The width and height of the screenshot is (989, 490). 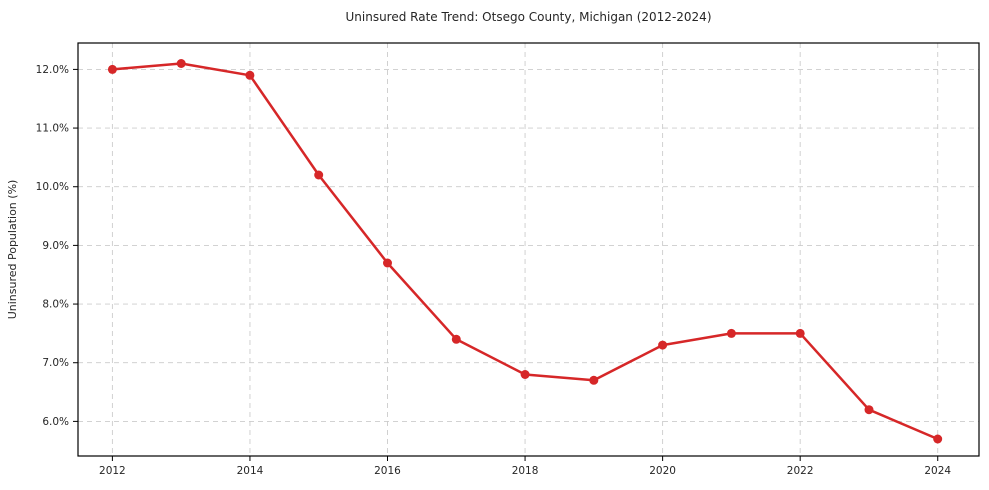 What do you see at coordinates (52, 129) in the screenshot?
I see `y-tick-label: 11.0%` at bounding box center [52, 129].